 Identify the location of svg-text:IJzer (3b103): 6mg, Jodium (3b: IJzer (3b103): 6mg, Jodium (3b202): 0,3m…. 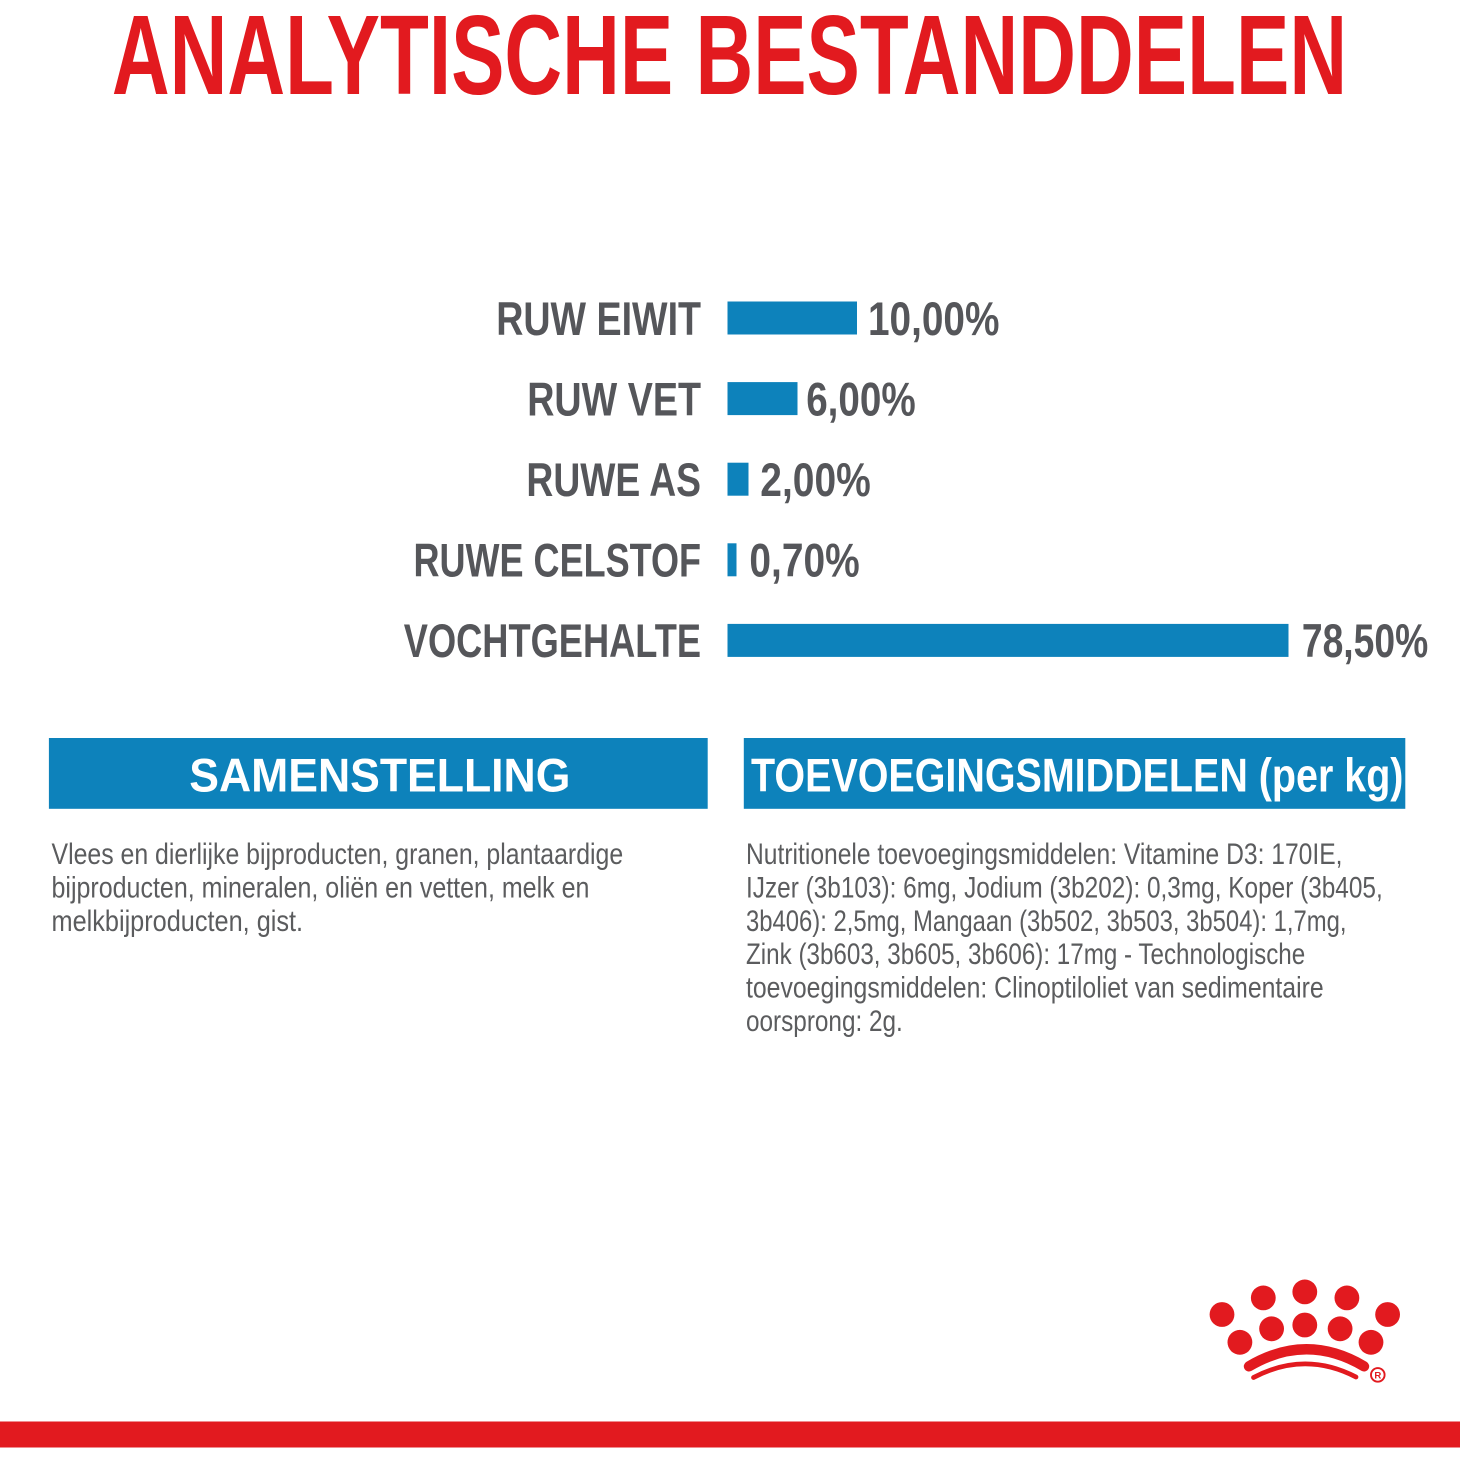
(1064, 887).